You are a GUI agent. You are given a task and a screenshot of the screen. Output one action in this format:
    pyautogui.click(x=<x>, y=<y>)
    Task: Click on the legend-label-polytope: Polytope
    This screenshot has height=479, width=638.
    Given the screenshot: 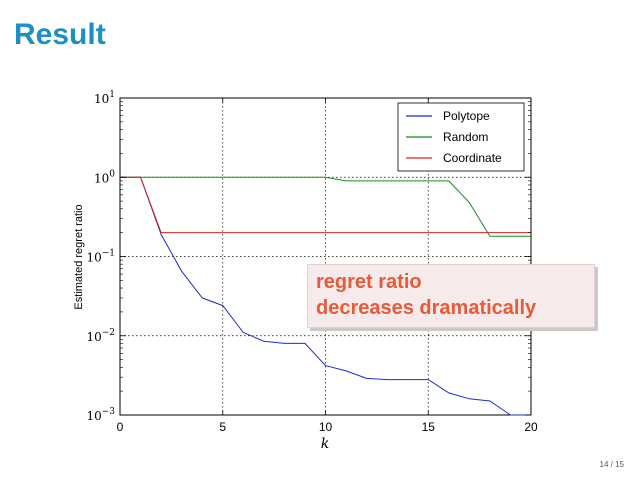 What is the action you would take?
    pyautogui.click(x=466, y=116)
    